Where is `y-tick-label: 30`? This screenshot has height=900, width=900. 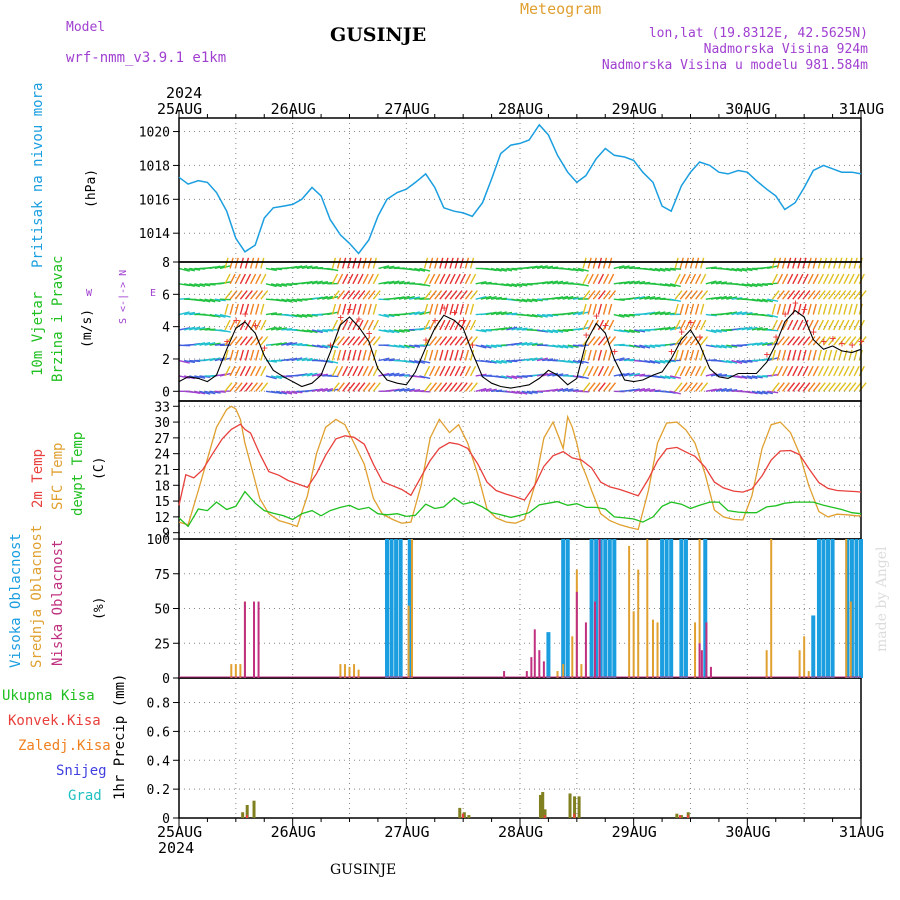 y-tick-label: 30 is located at coordinates (162, 423).